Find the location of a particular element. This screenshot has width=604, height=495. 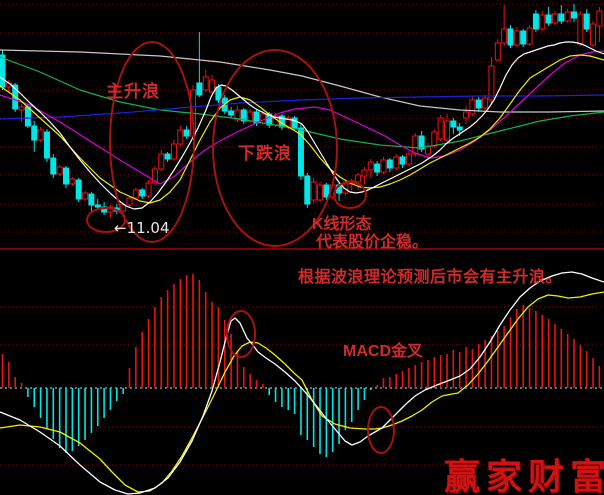

ellipse-macd-dead-cross is located at coordinates (241, 334).